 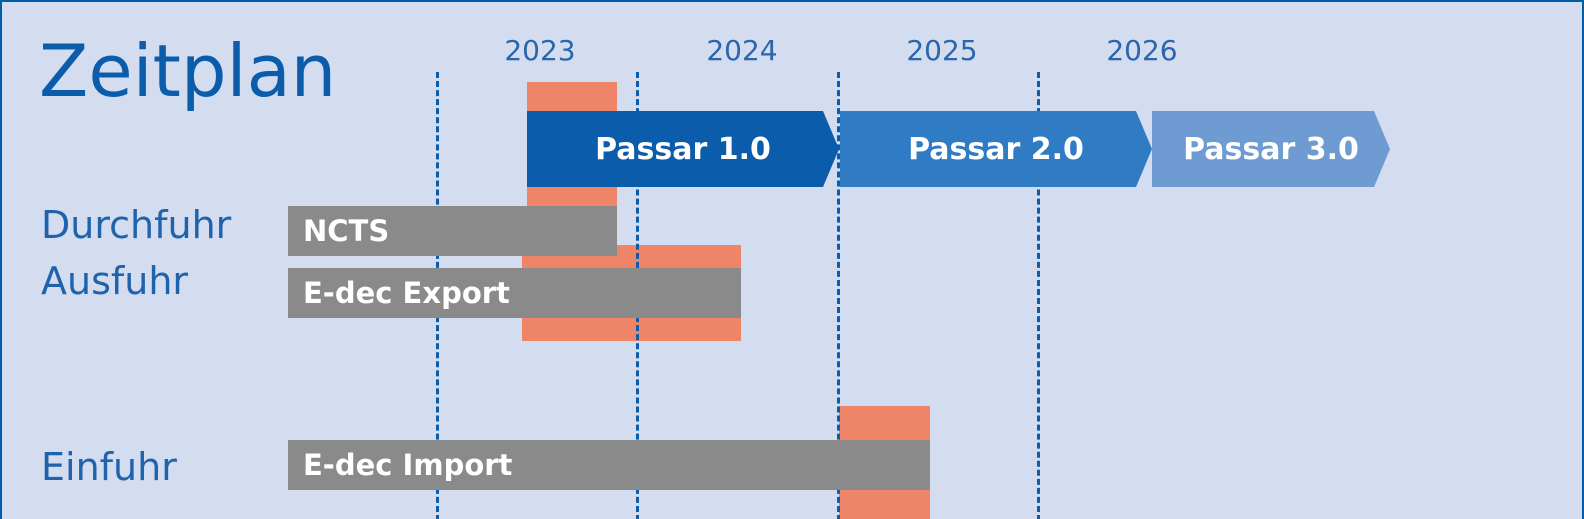 What do you see at coordinates (1271, 149) in the screenshot?
I see `phase-arrow-passar-3: Passar 3.0` at bounding box center [1271, 149].